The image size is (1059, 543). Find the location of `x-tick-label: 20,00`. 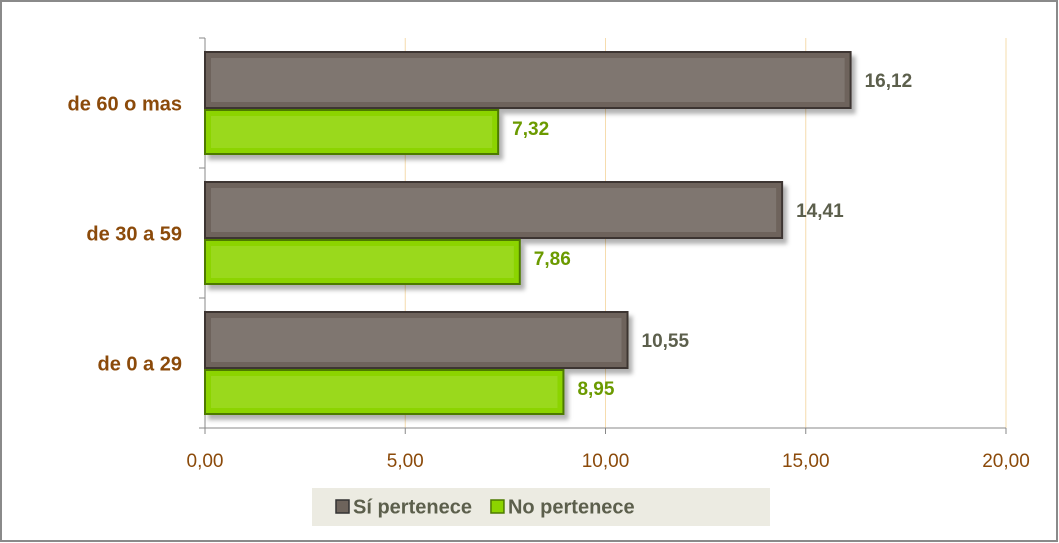

x-tick-label: 20,00 is located at coordinates (1006, 461).